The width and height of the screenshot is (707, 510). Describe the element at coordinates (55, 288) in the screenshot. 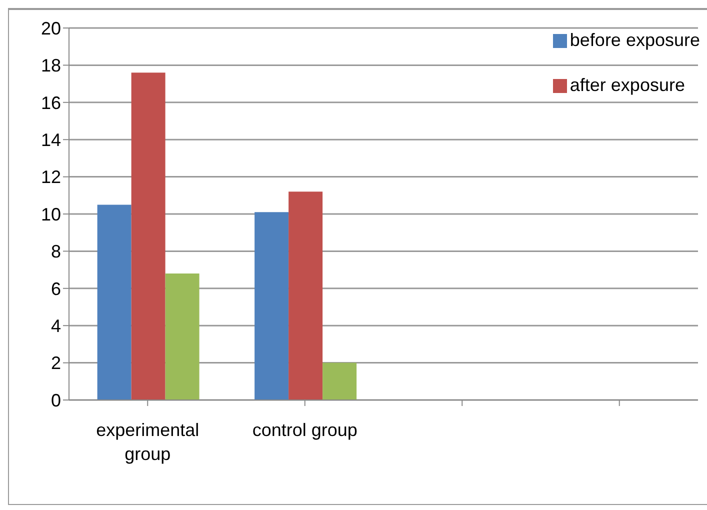

I see `y-tick-label: 6` at that location.